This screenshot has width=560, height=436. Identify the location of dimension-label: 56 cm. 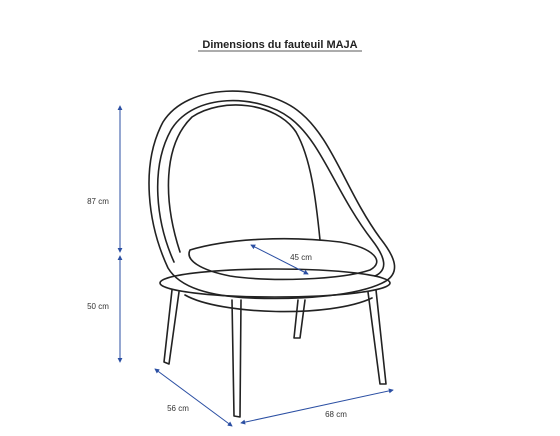
(178, 408).